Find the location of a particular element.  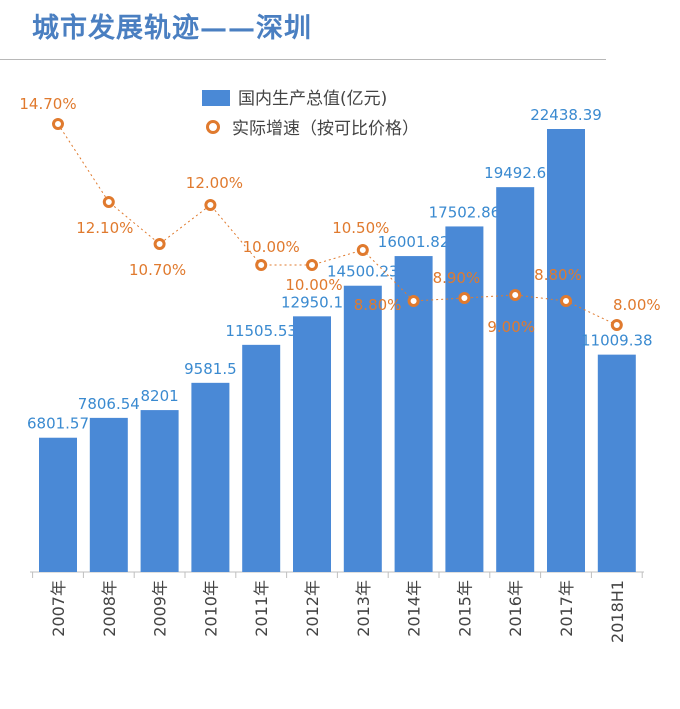

gdp-value-label: 17502.86 is located at coordinates (465, 212).